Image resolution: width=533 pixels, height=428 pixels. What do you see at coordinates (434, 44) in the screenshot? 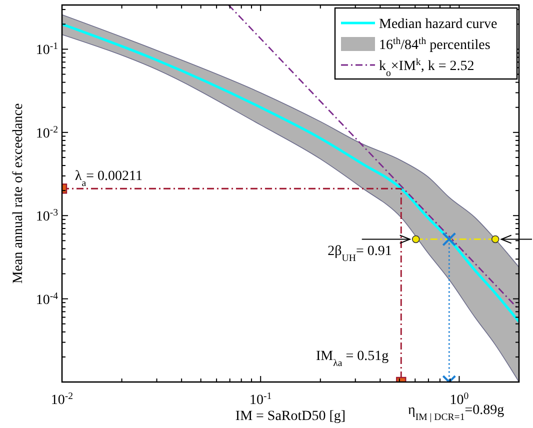
I see `annotation: 16$^{th}$/84$^{th}$ percentiles` at bounding box center [434, 44].